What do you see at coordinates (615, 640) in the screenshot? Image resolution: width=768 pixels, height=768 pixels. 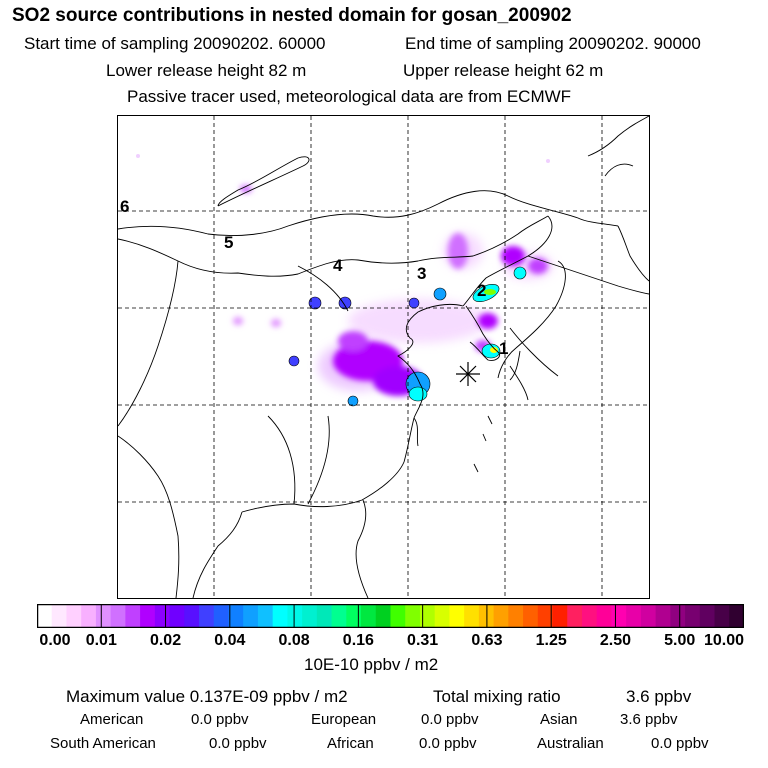 I see `colorbar-tick-label: 2.50` at bounding box center [615, 640].